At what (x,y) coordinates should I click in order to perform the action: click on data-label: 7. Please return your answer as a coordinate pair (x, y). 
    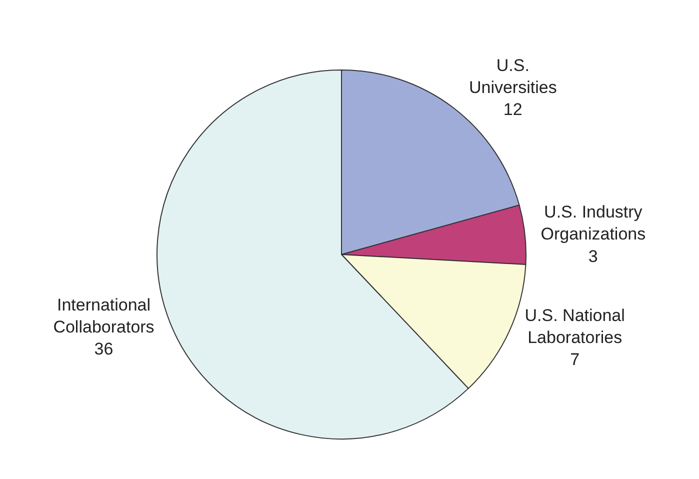
    Looking at the image, I should click on (575, 360).